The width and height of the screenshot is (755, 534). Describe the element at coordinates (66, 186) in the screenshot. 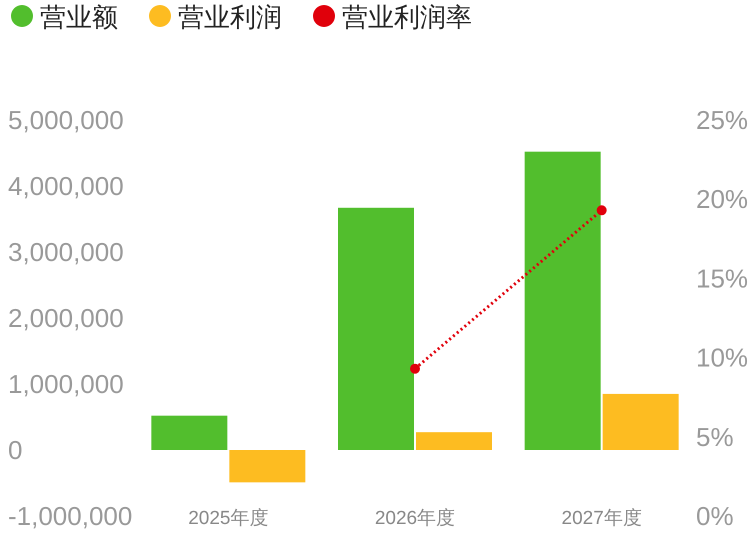

I see `y-tick-label: 4,000,000` at that location.